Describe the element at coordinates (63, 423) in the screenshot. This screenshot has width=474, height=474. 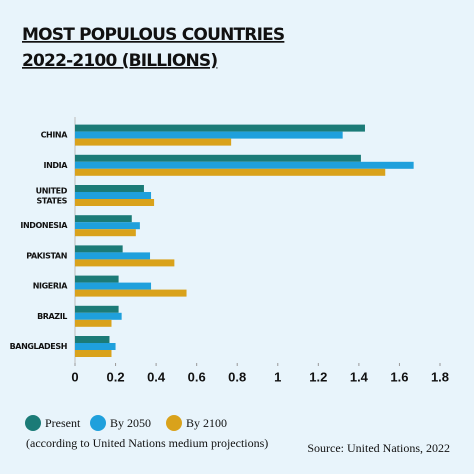
I see `legend-label: Present` at that location.